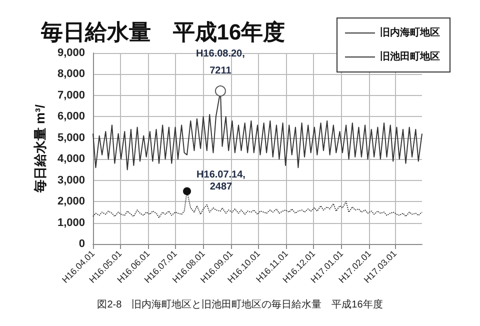 This screenshot has height=326, width=480. I want to click on annotation: H16.07.14, 2487, so click(221, 181).